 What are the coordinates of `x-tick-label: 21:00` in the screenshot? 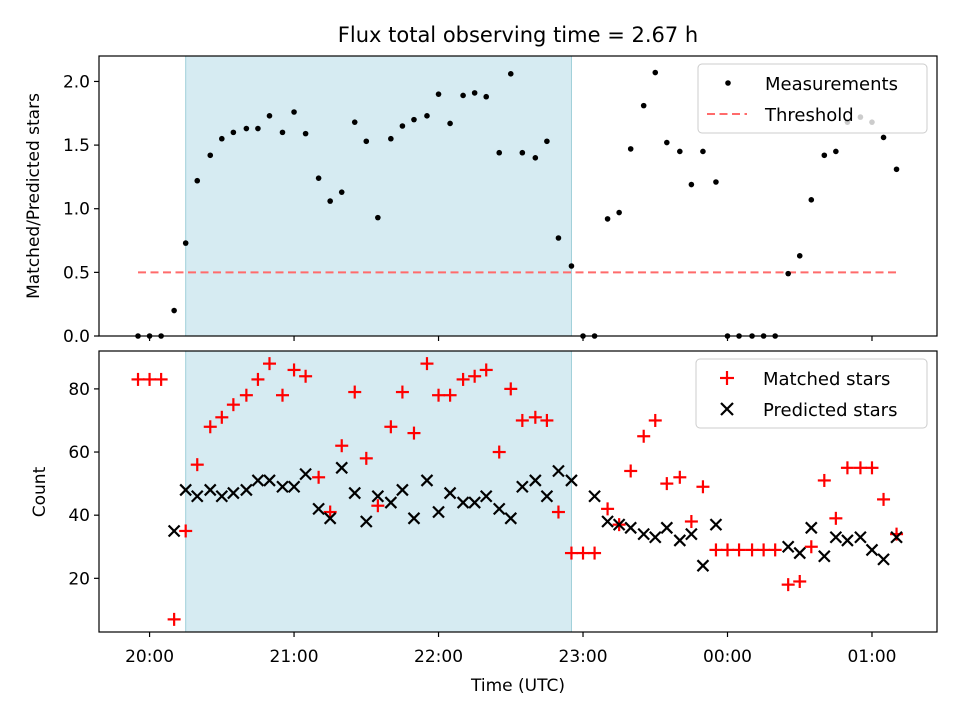 It's located at (294, 657).